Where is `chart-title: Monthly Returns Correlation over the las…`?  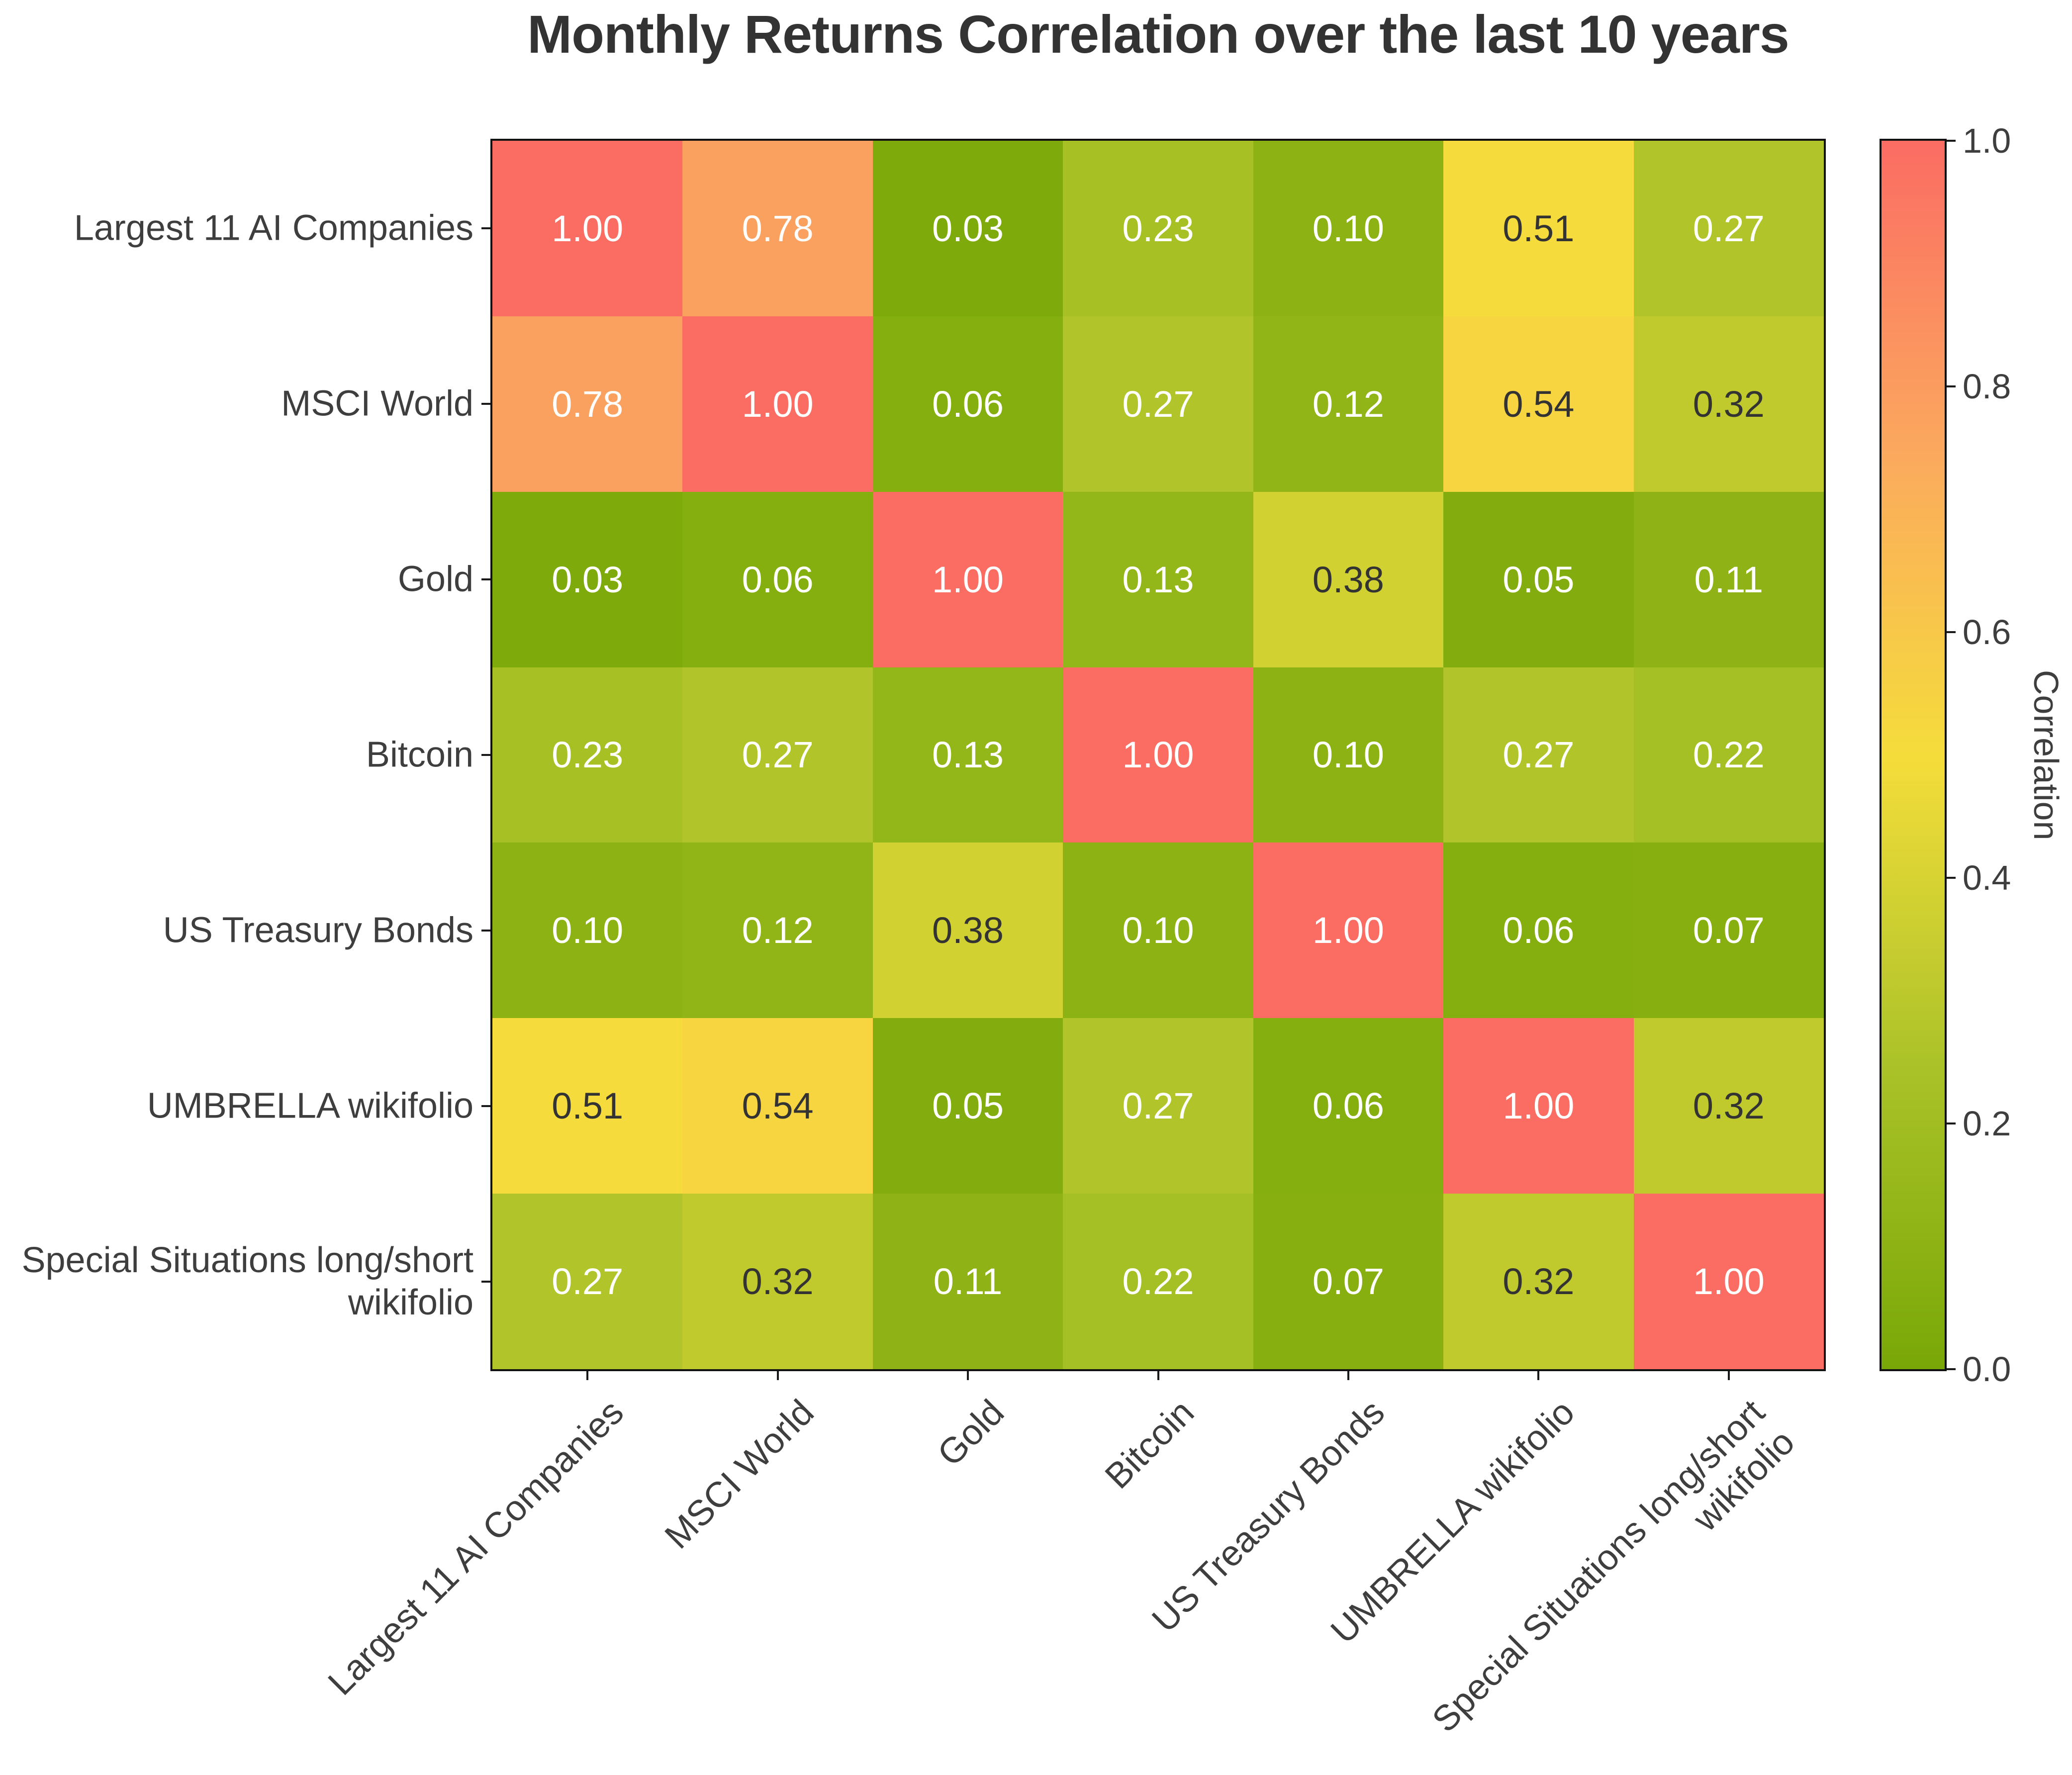
chart-title: Monthly Returns Correlation over the las… is located at coordinates (1158, 34).